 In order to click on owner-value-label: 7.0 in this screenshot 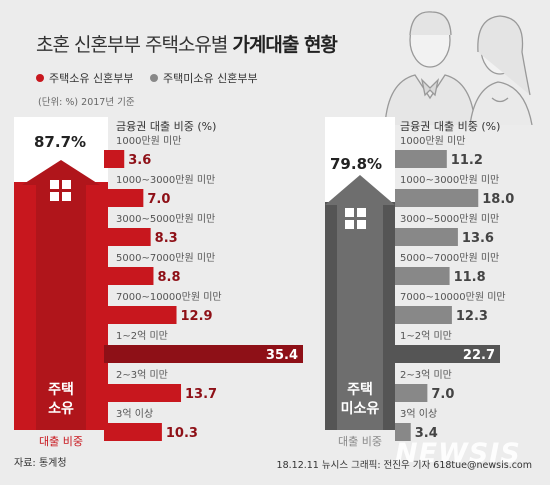, I will do `click(158, 199)`.